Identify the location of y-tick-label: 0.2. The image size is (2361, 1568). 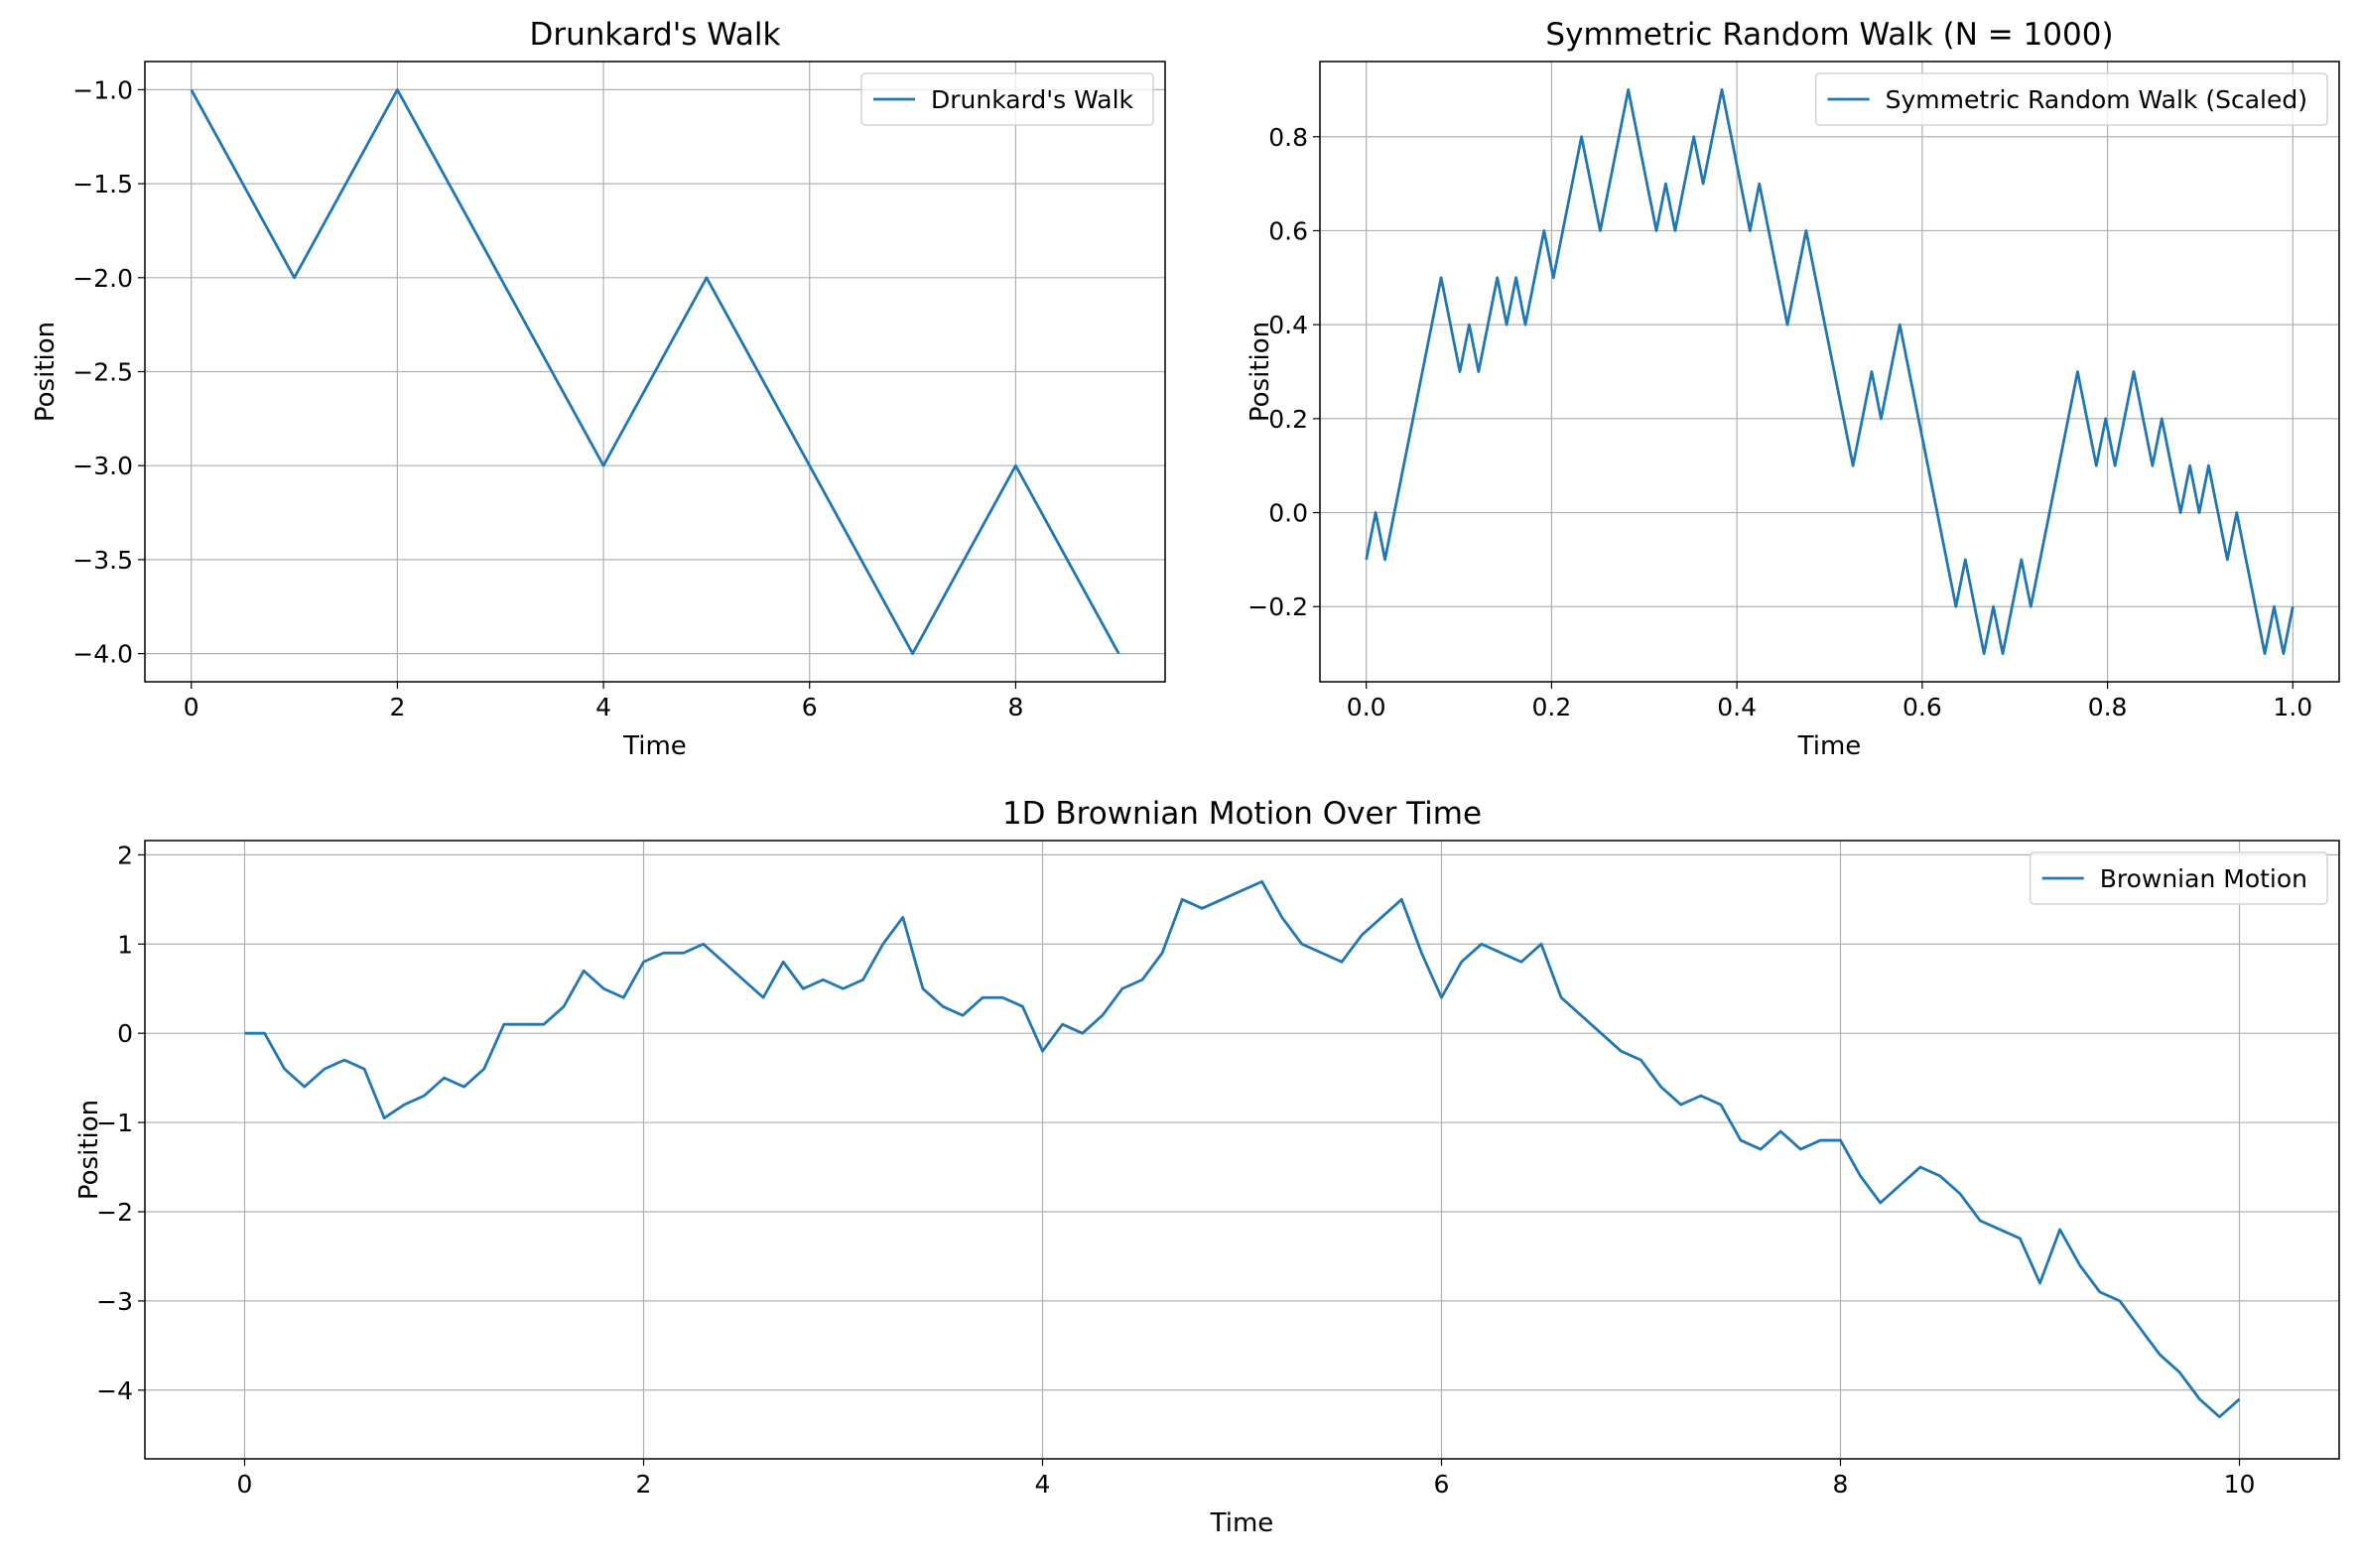
(1288, 419).